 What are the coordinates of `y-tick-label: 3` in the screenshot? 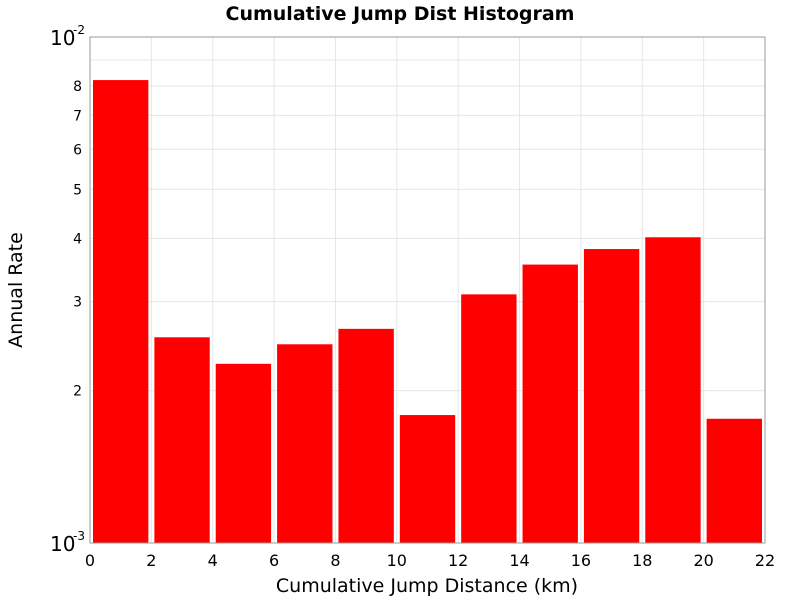 It's located at (77, 303).